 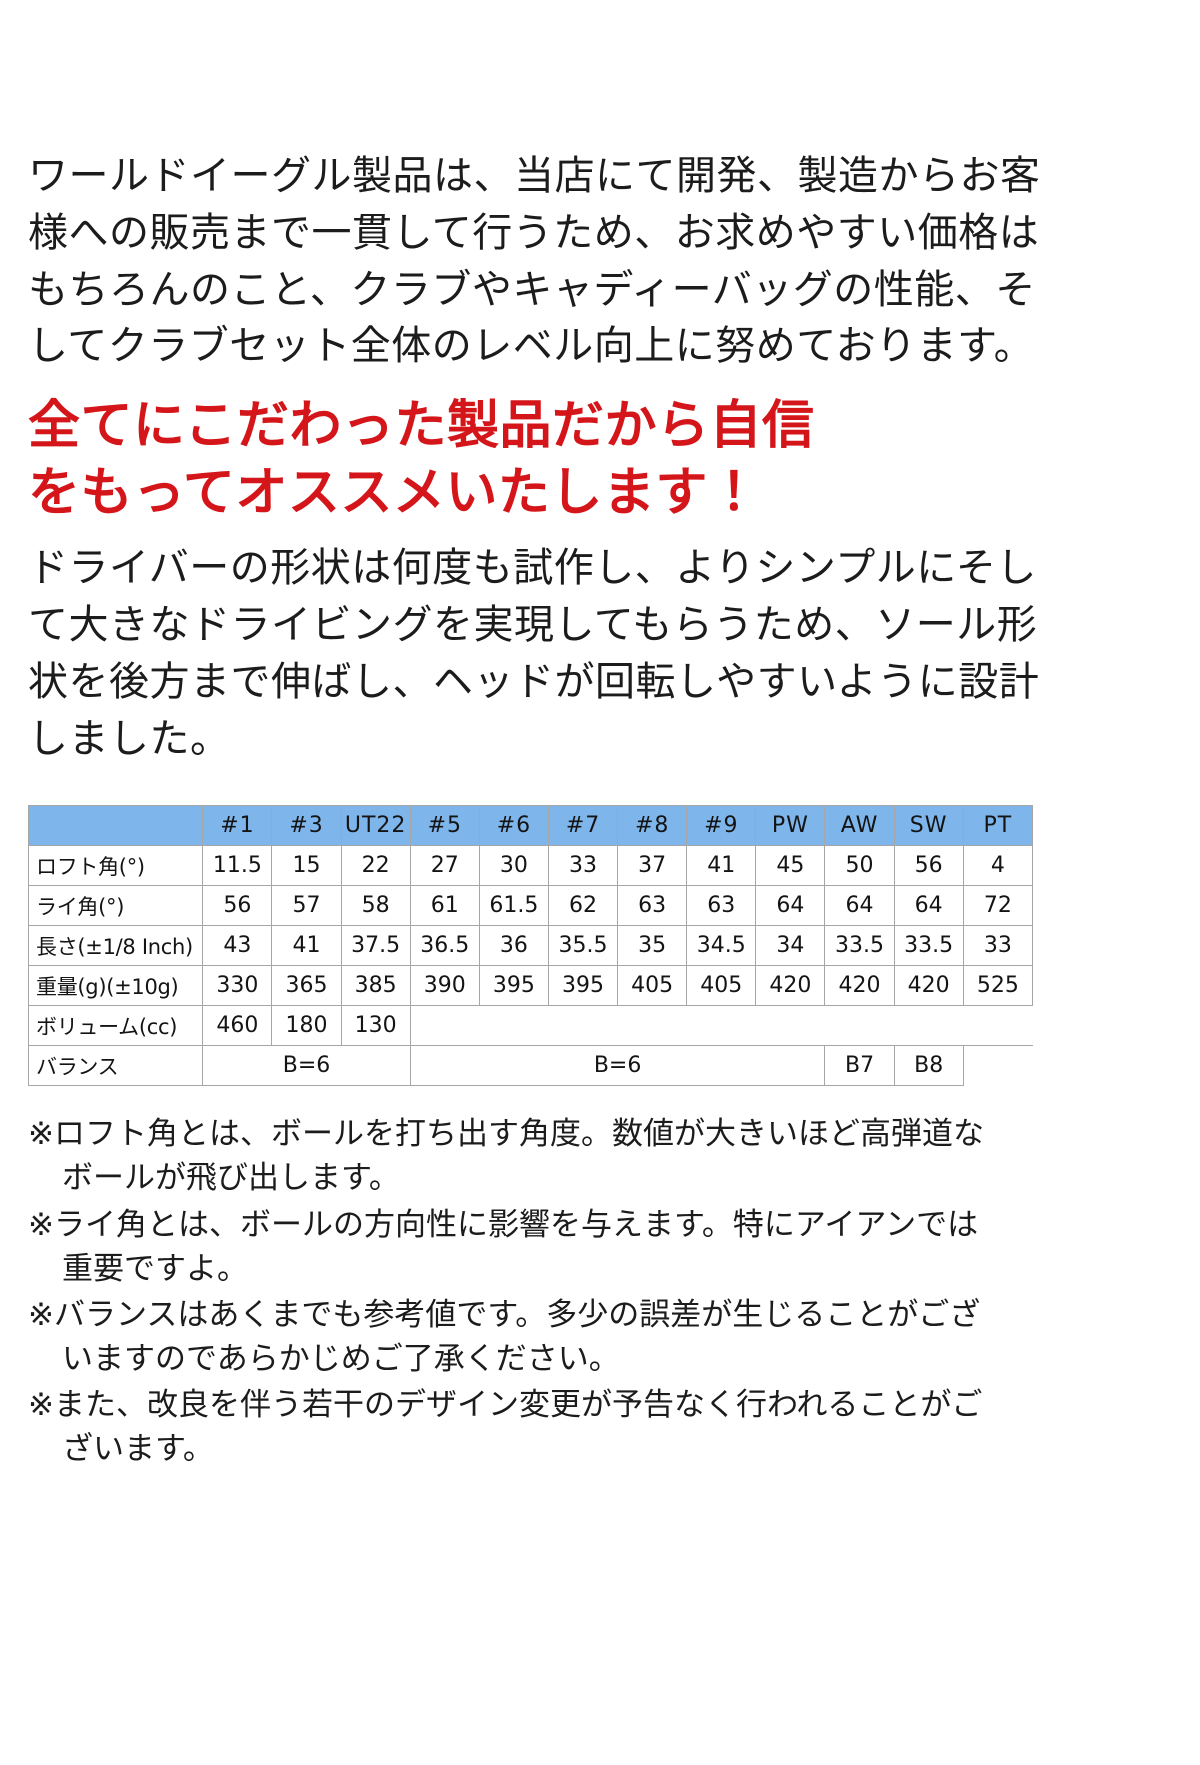 What do you see at coordinates (444, 986) in the screenshot?
I see `cell-value: 390` at bounding box center [444, 986].